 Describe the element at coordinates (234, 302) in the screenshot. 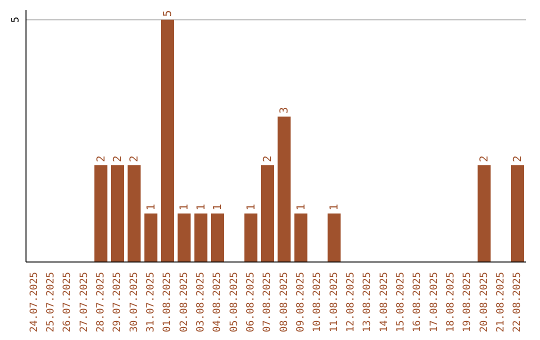

I see `x-tick-label: 05.08.2025` at that location.